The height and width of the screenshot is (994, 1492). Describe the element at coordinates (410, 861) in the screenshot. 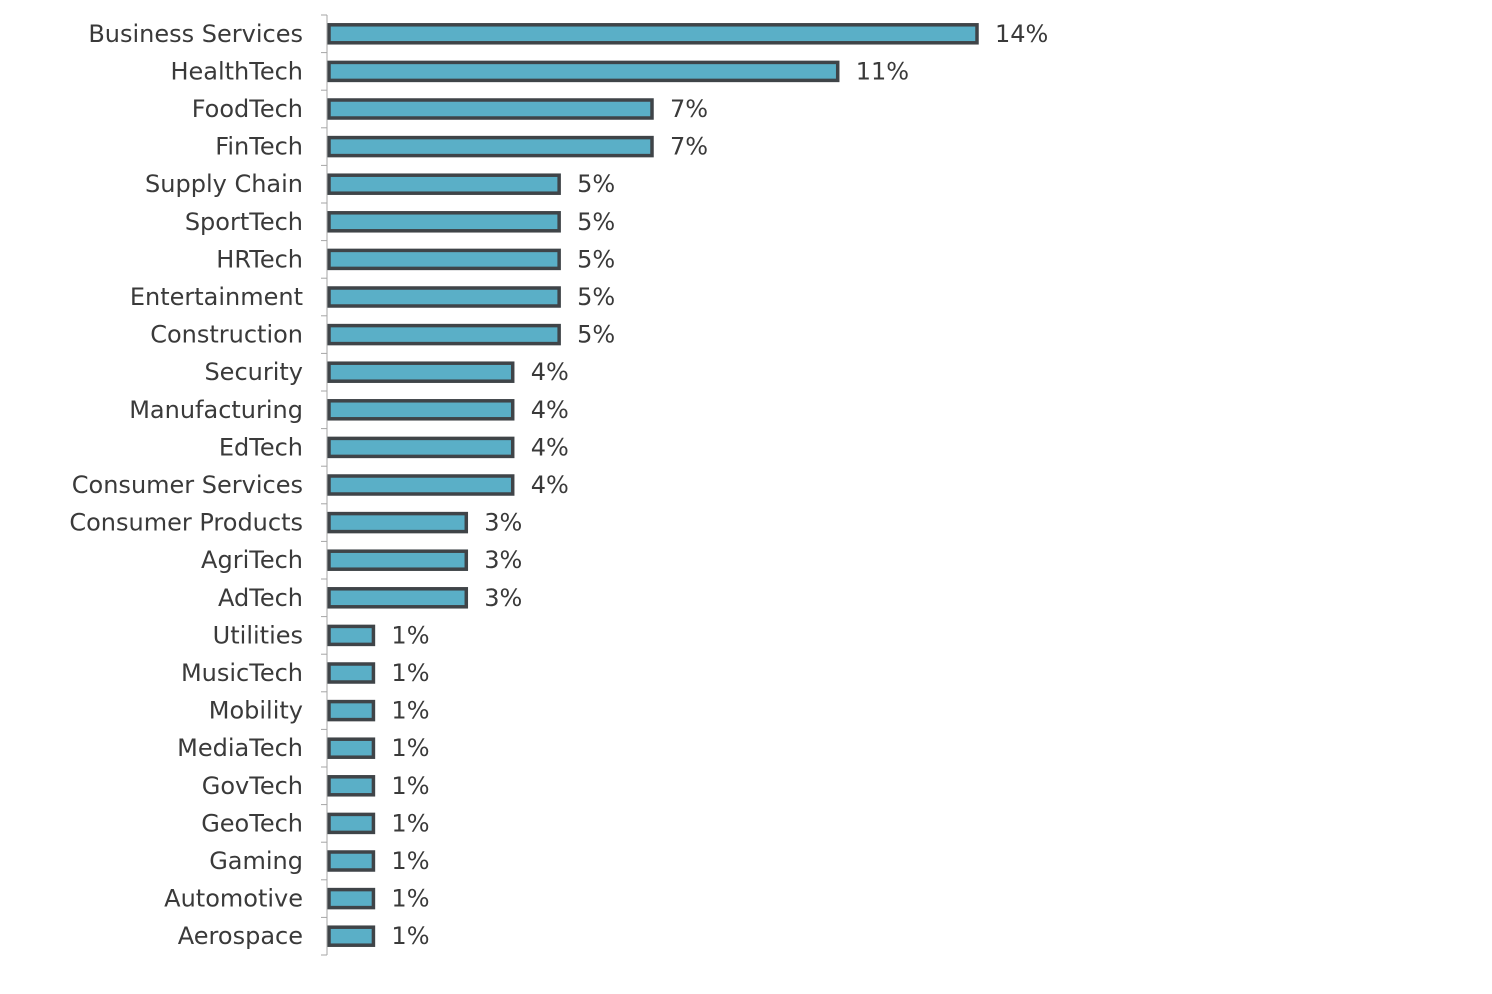

I see `value-label-gaming: 1%` at that location.